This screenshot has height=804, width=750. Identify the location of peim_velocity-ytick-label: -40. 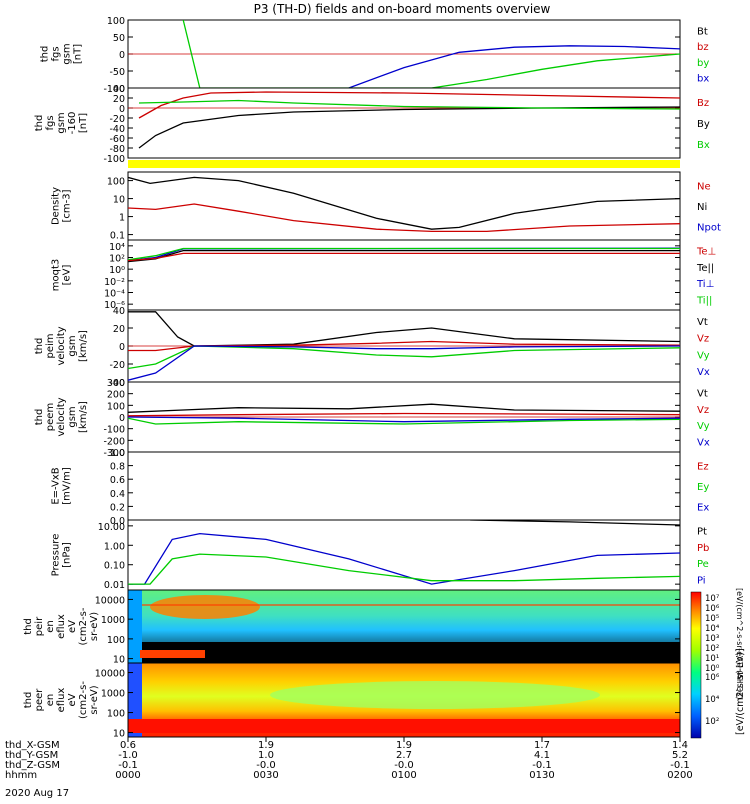
(117, 383).